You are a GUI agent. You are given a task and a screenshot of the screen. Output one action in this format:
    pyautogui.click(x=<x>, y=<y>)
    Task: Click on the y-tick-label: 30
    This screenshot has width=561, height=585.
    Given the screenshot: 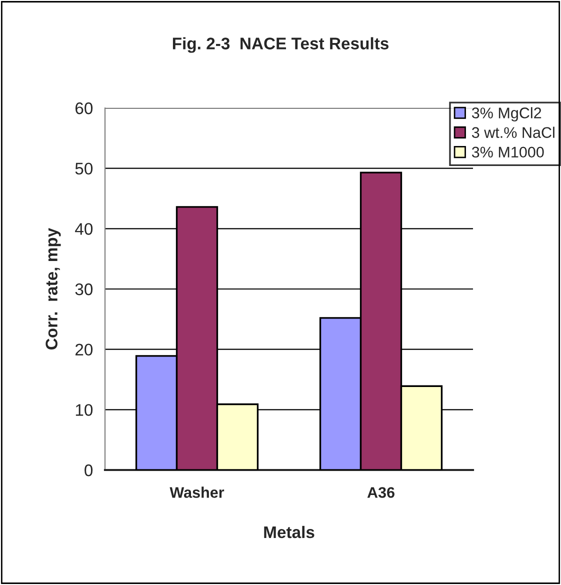 What is the action you would take?
    pyautogui.click(x=84, y=289)
    